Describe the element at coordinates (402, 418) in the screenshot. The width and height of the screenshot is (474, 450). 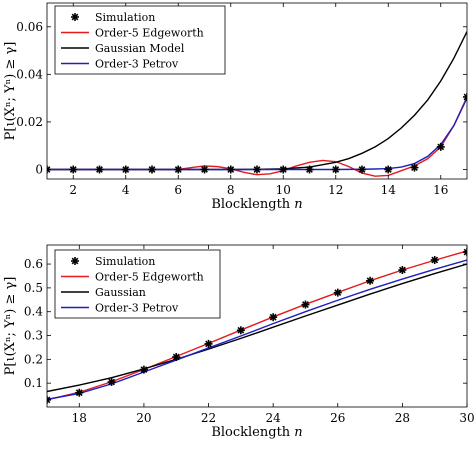
I see `x-tick-label: 28` at that location.